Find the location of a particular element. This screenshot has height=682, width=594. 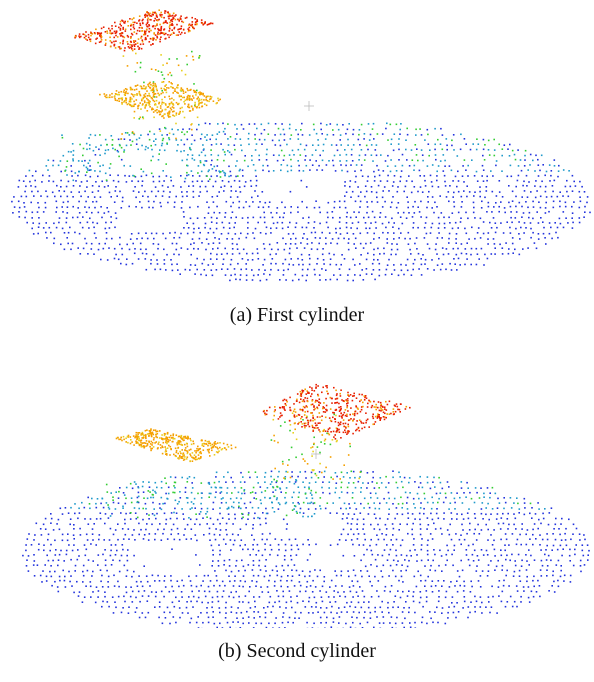

caption-second-cylinder: (b) Second cylinder is located at coordinates (297, 651).